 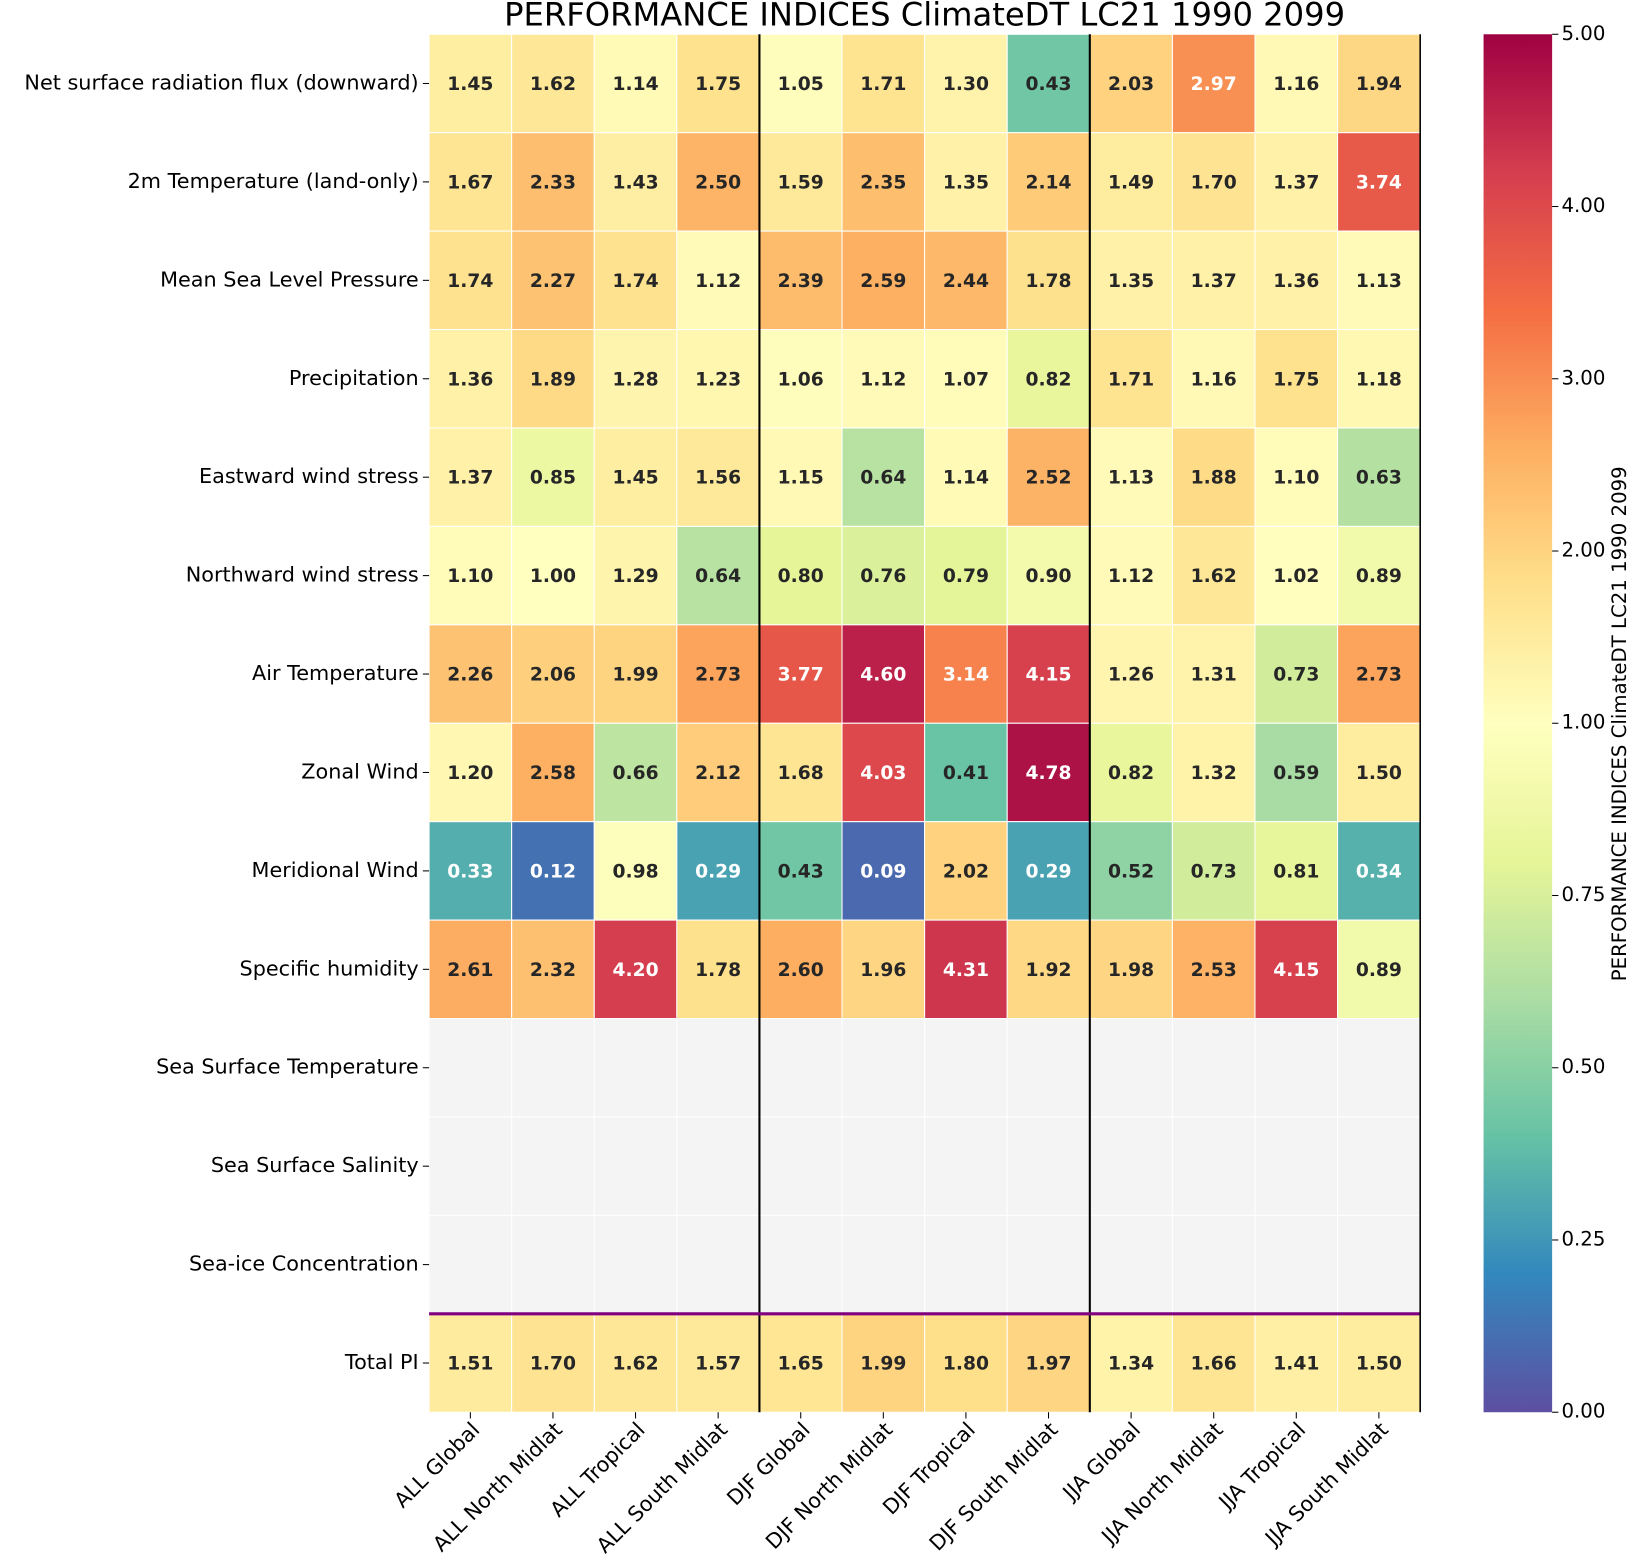 I want to click on colorbar-tick-label: 4.00, so click(x=1583, y=205).